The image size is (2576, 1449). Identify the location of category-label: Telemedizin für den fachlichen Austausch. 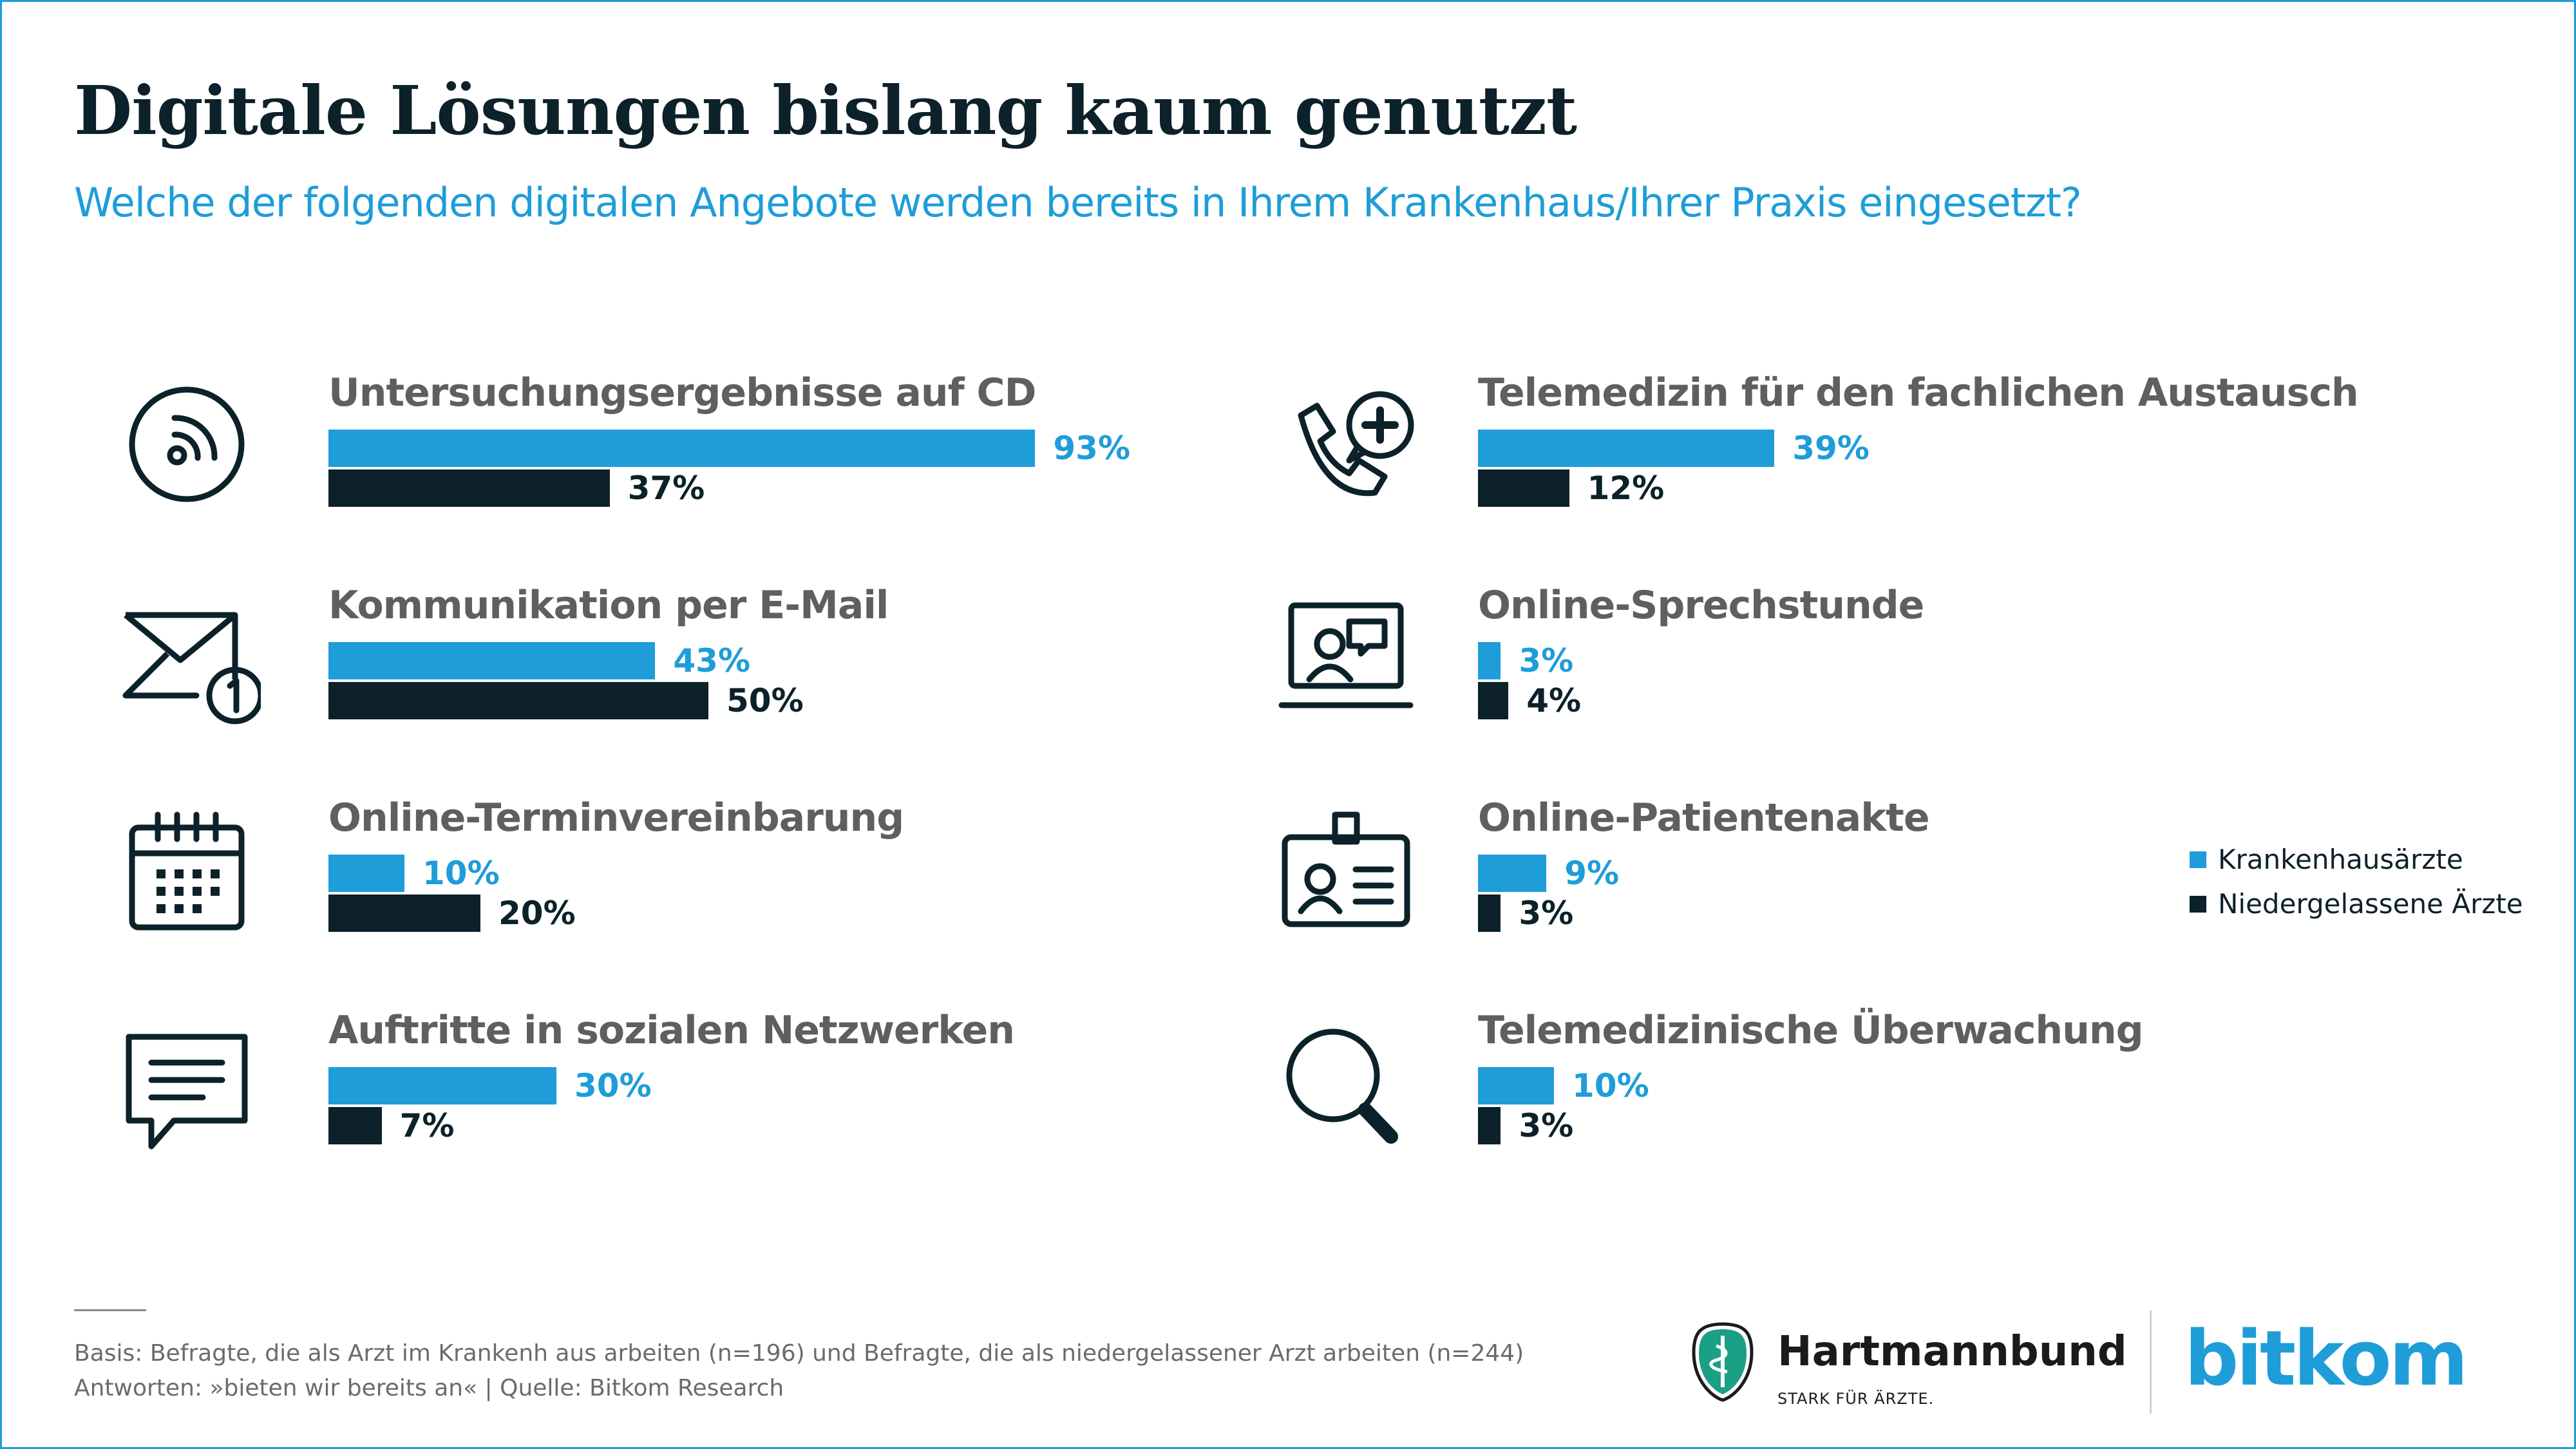
(1919, 393).